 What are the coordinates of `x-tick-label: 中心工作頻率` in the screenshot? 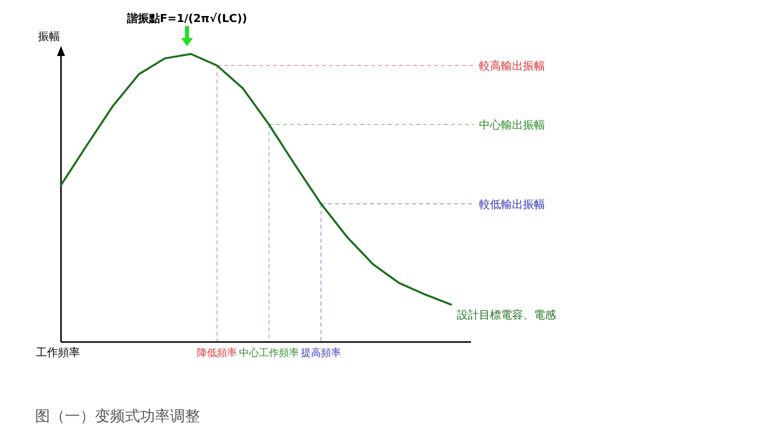 It's located at (269, 353).